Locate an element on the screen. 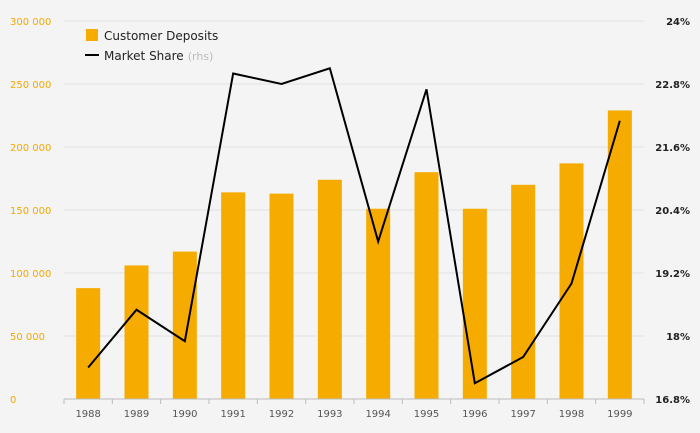 The image size is (700, 433). x-tick-label: 1998 is located at coordinates (571, 414).